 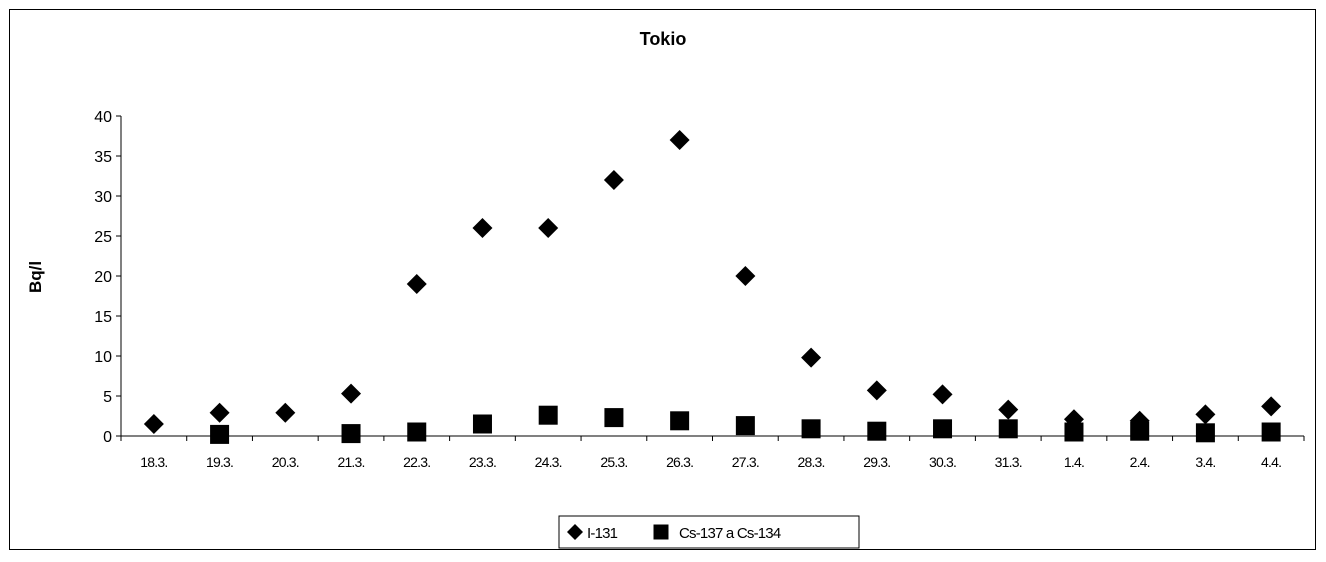 What do you see at coordinates (575, 532) in the screenshot?
I see `legend-marker-i131` at bounding box center [575, 532].